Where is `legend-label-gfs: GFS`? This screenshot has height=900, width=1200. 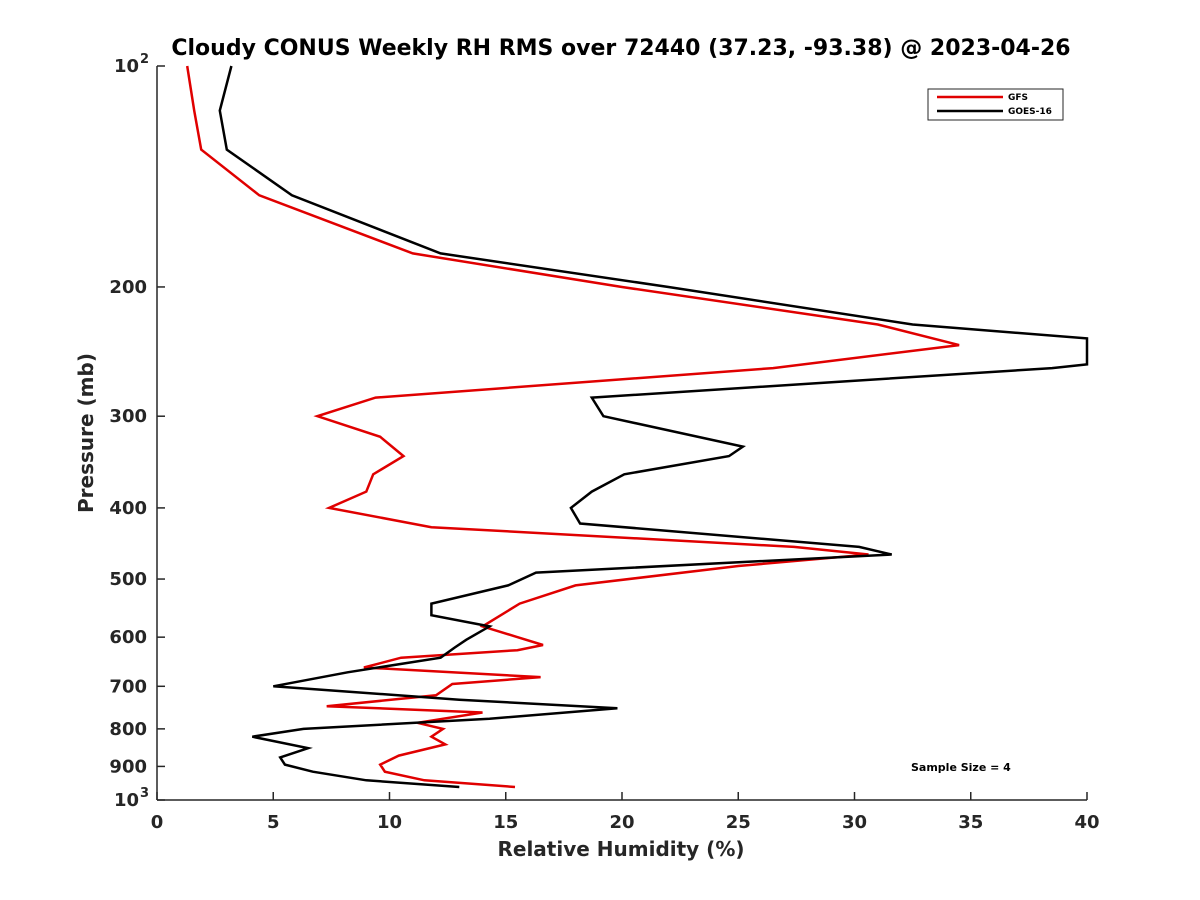
legend-label-gfs: GFS is located at coordinates (1018, 98).